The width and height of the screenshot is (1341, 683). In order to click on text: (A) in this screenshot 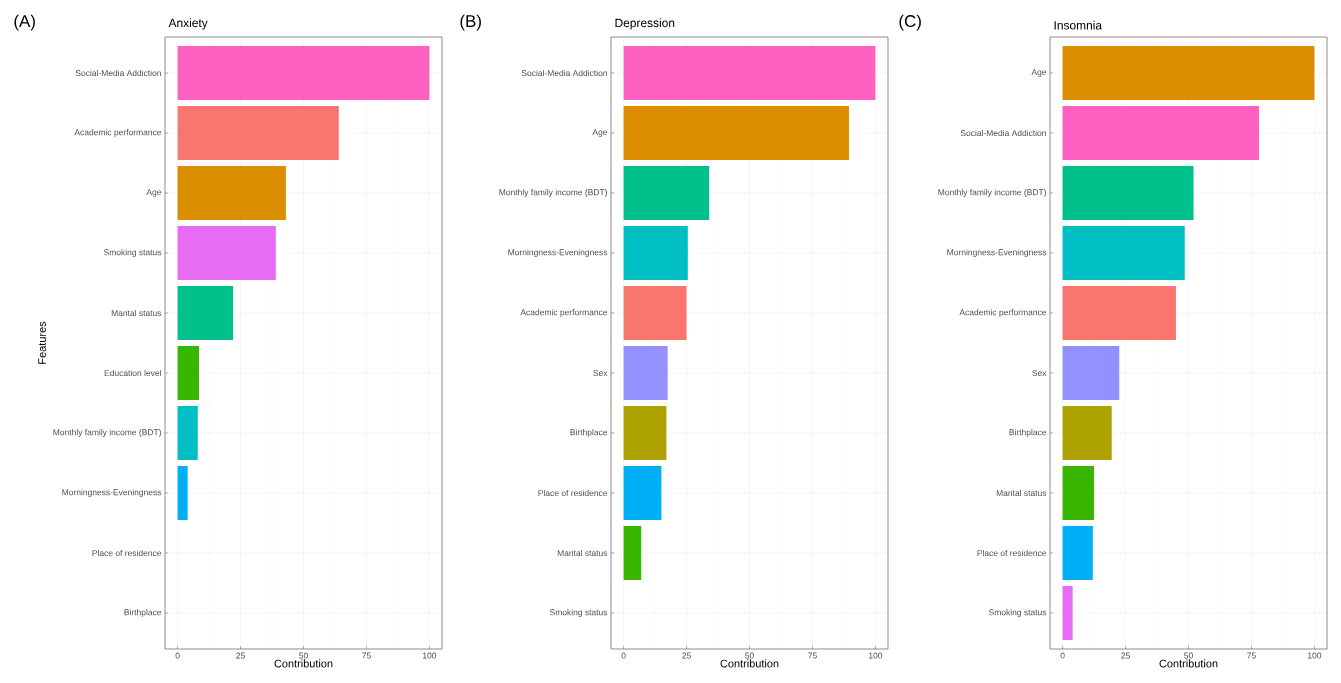, I will do `click(24, 22)`.